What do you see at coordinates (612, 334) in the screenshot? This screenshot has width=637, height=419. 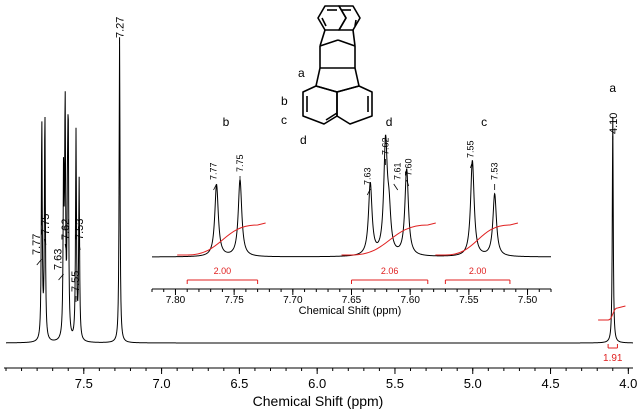 I see `main-integrals: 1.91` at bounding box center [612, 334].